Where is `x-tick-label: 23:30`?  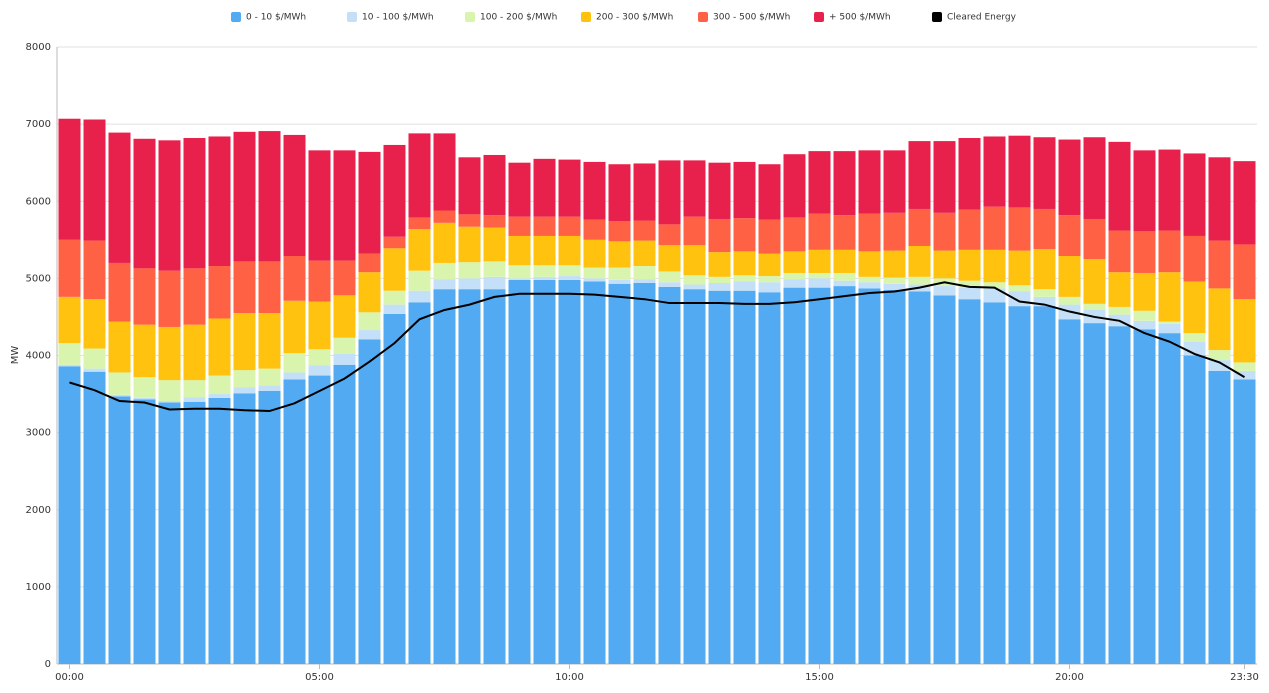
x-tick-label: 23:30 is located at coordinates (1244, 677).